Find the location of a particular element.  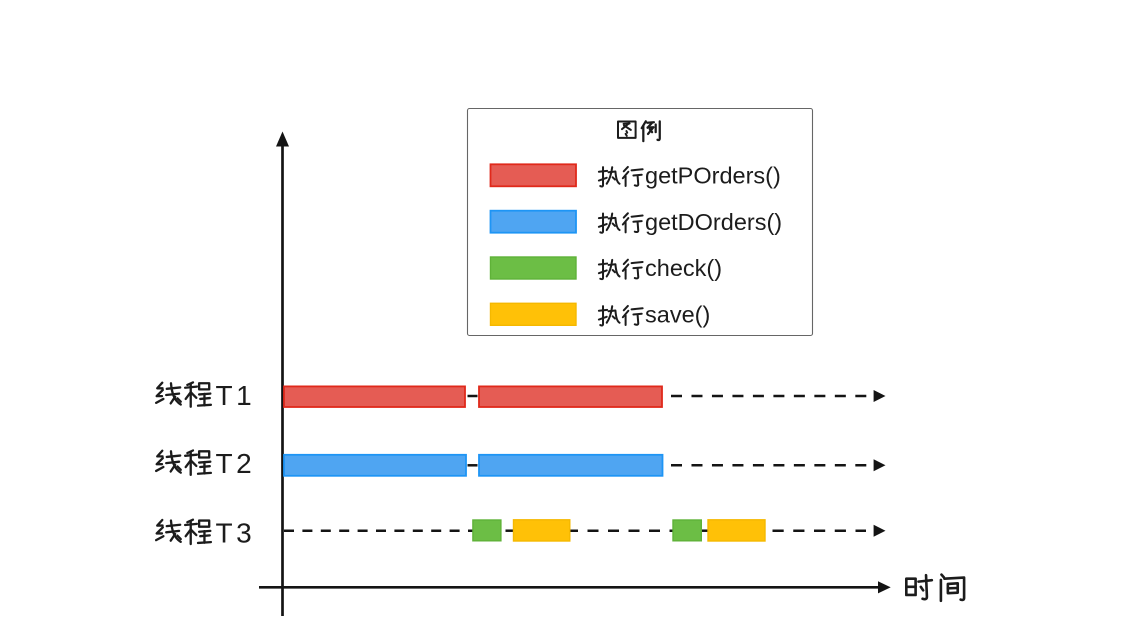

svg-text: T2 is located at coordinates (236, 463).